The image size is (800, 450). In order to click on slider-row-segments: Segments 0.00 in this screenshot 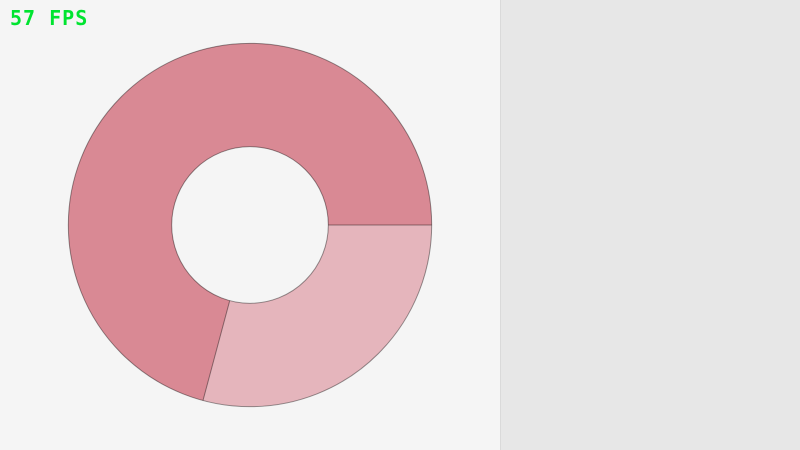, I will do `click(650, 250)`.